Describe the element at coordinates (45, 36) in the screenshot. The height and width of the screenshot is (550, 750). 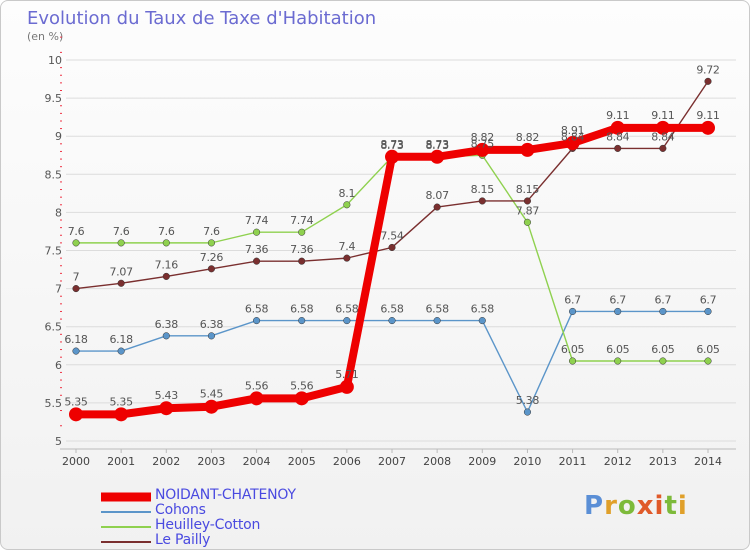
I see `unit-label: (en %)` at that location.